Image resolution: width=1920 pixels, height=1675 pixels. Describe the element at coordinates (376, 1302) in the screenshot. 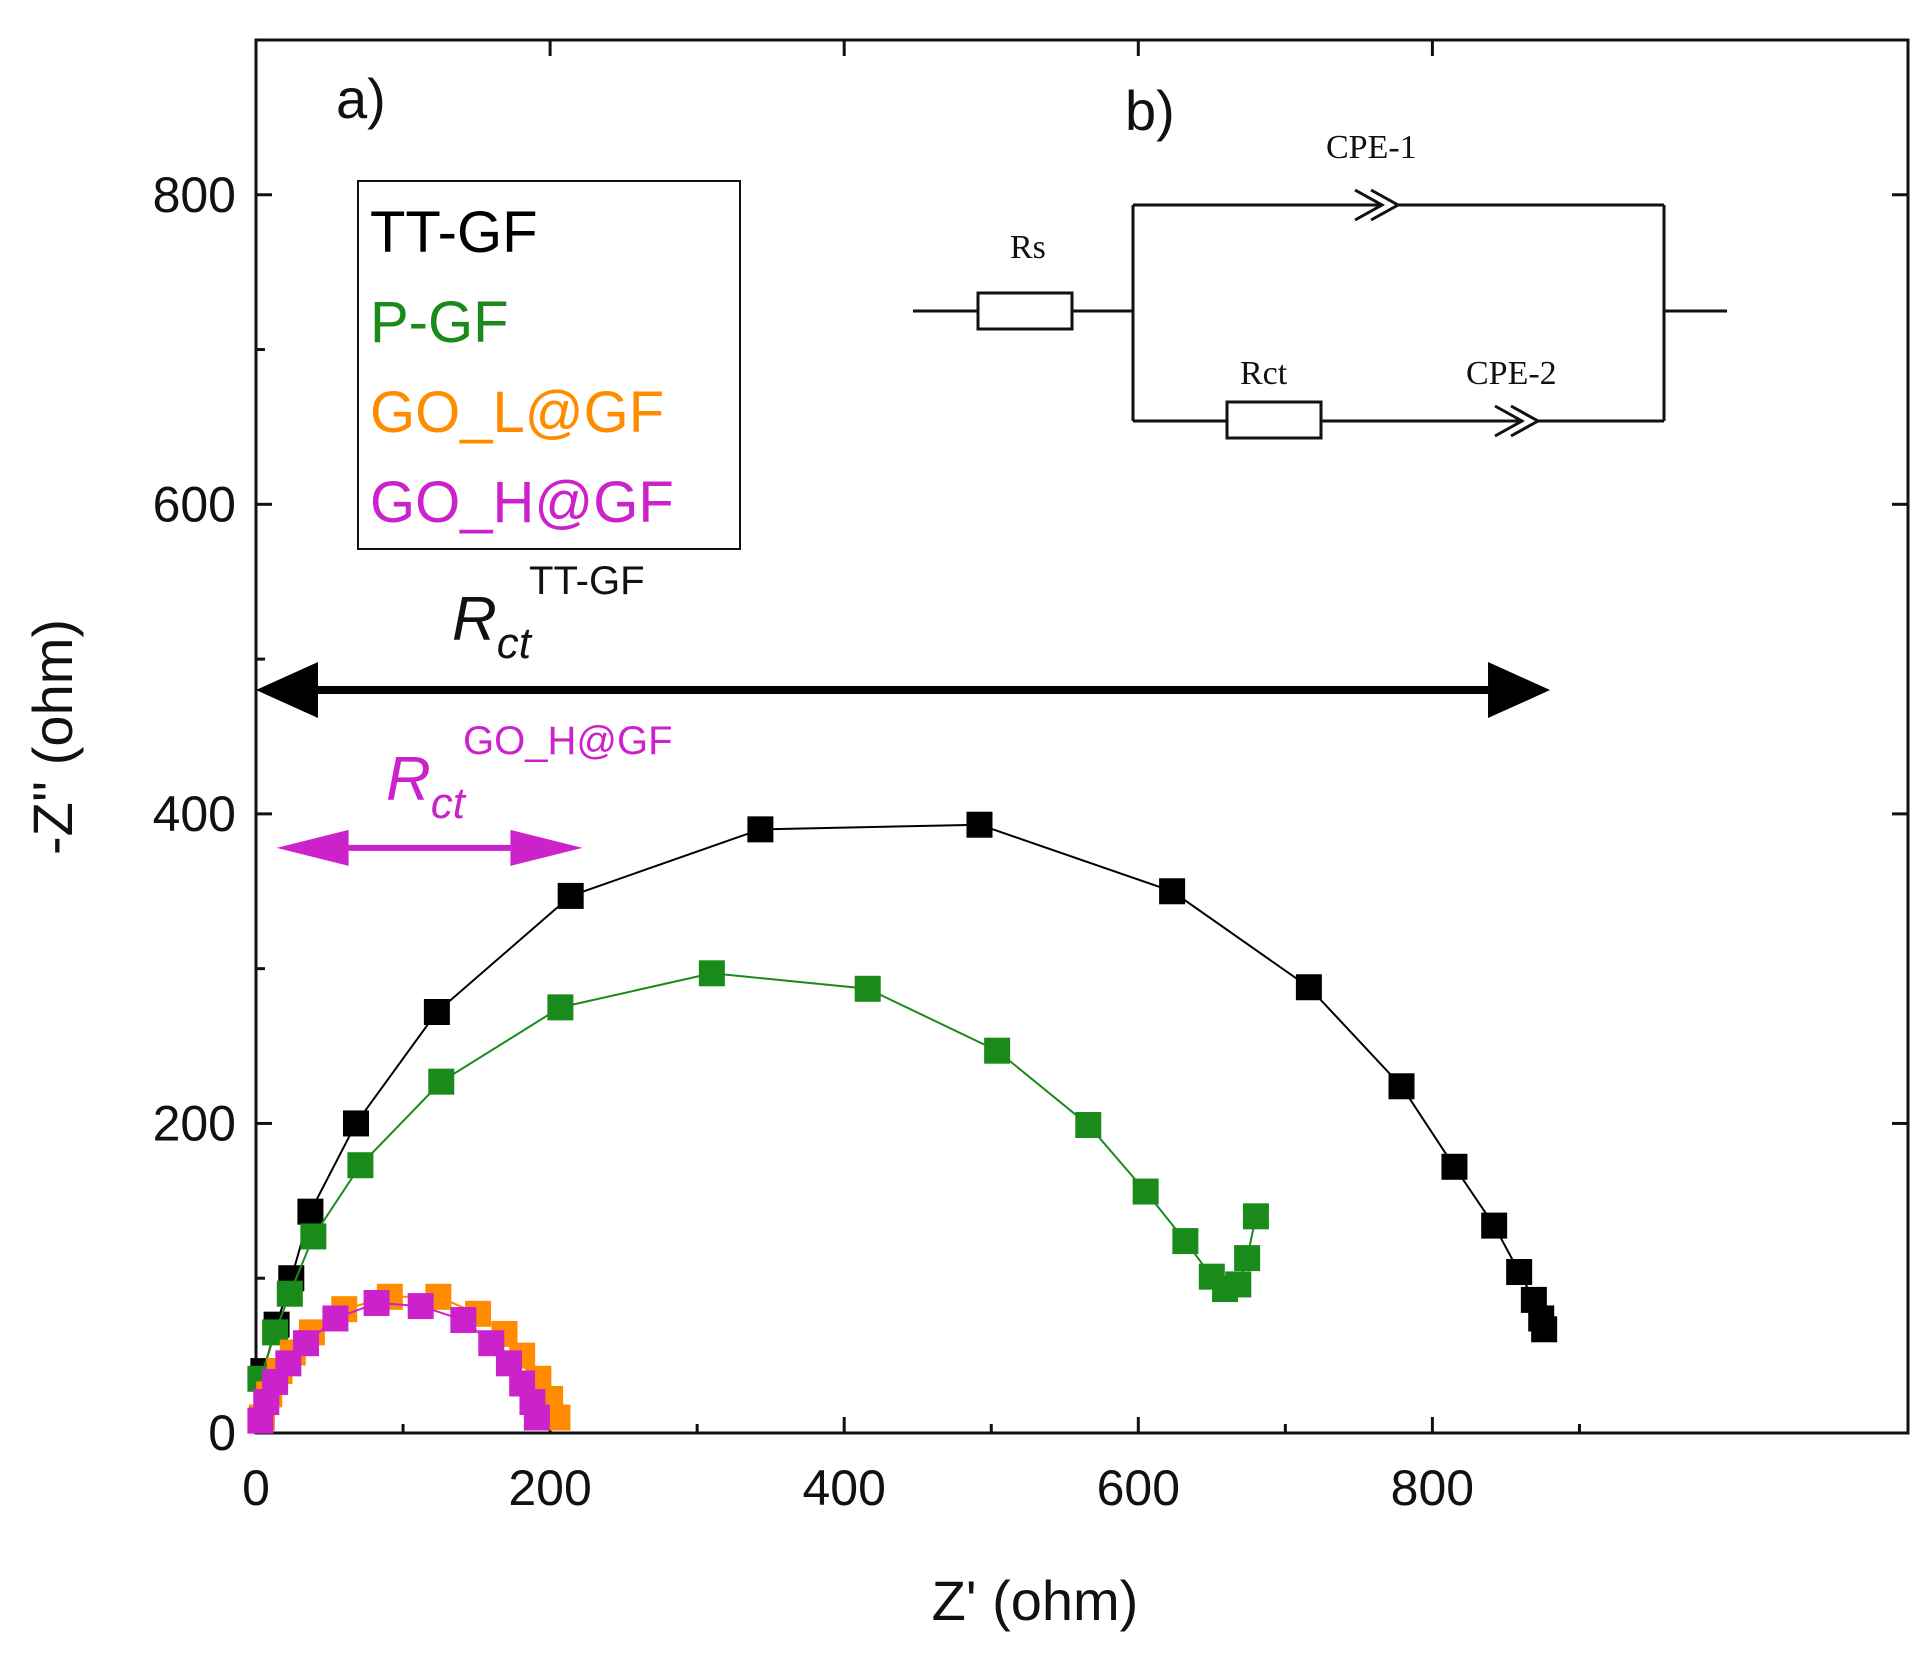

I see `data-point-GO_H@GF-6` at that location.